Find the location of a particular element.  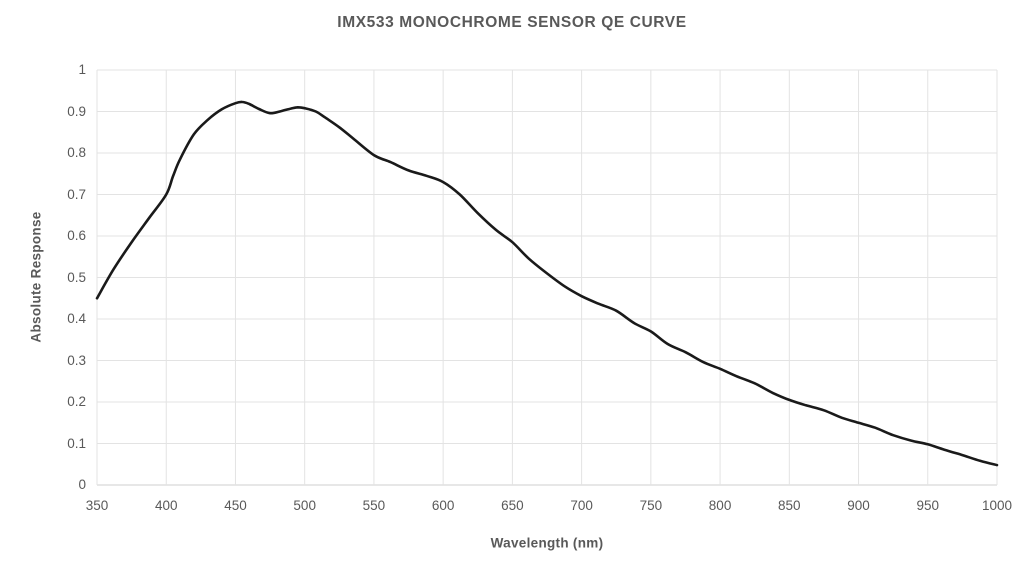

y-tick-label: 1 is located at coordinates (82, 69).